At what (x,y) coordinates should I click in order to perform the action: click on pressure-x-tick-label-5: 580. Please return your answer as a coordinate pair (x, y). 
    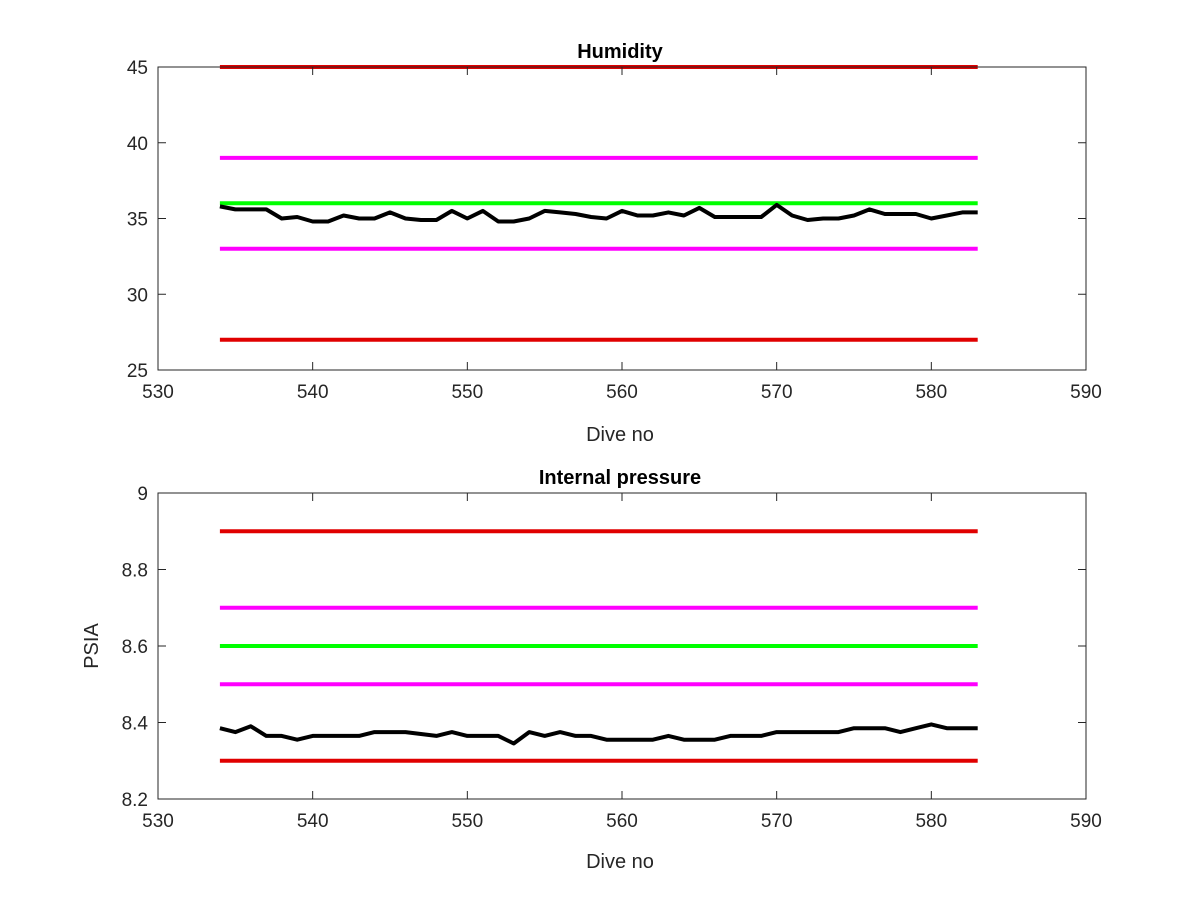
    Looking at the image, I should click on (931, 821).